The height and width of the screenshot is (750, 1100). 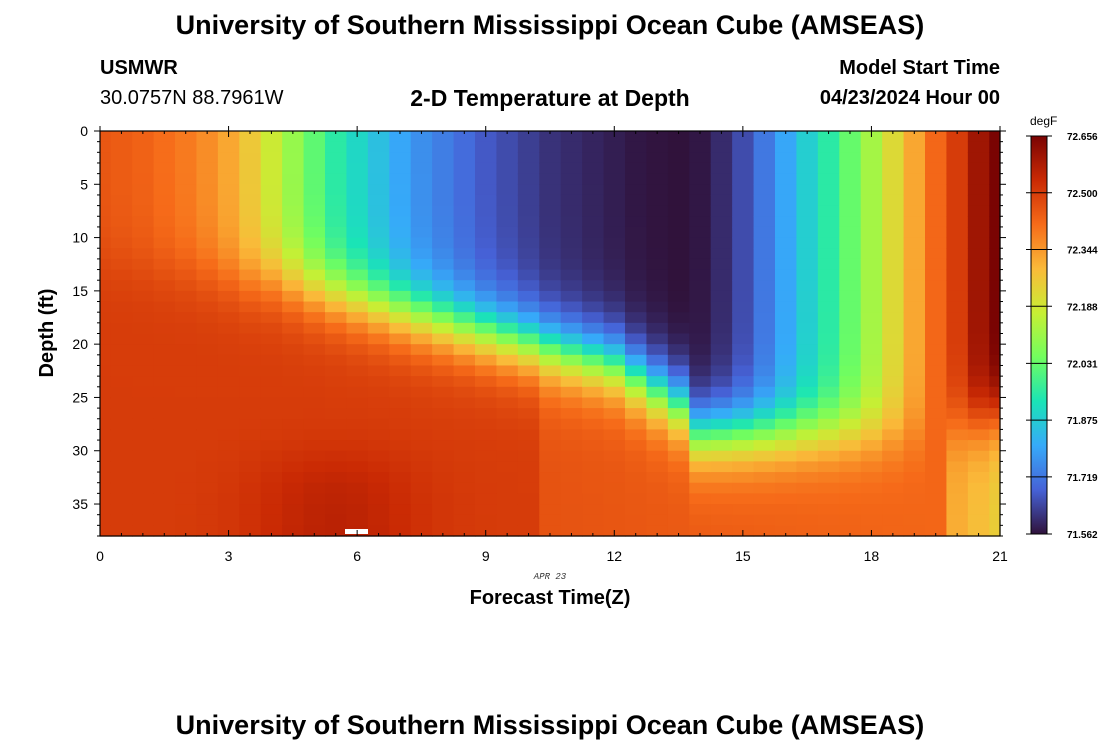 What do you see at coordinates (192, 98) in the screenshot?
I see `station-coords: 30.0757N 88.7961W` at bounding box center [192, 98].